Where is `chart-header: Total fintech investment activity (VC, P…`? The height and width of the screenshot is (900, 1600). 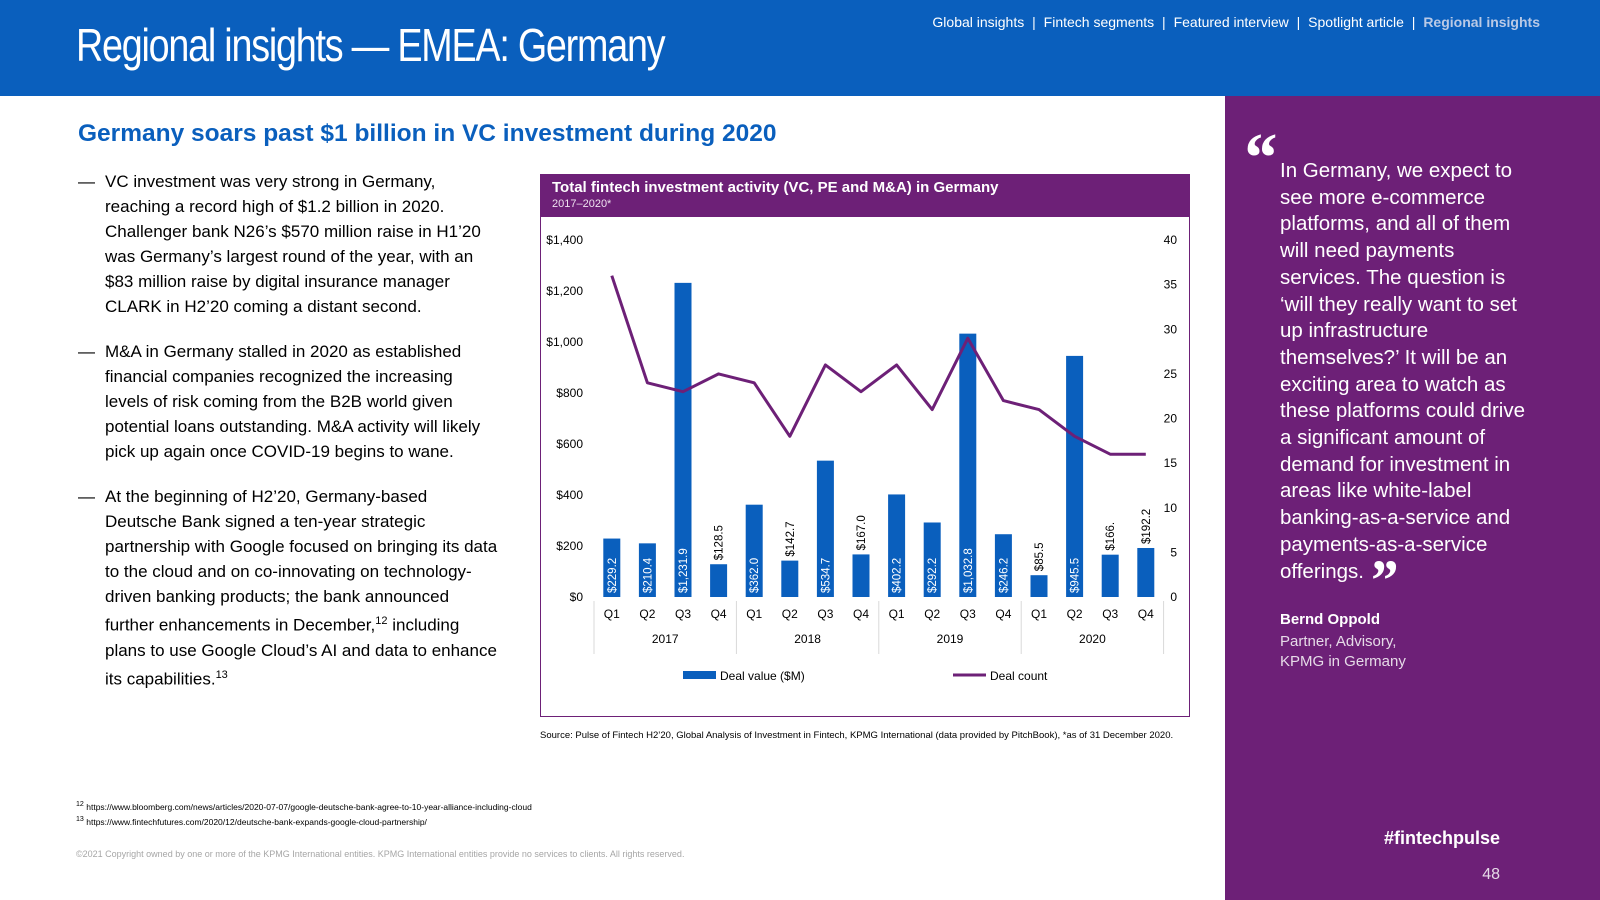 chart-header: Total fintech investment activity (VC, P… is located at coordinates (865, 196).